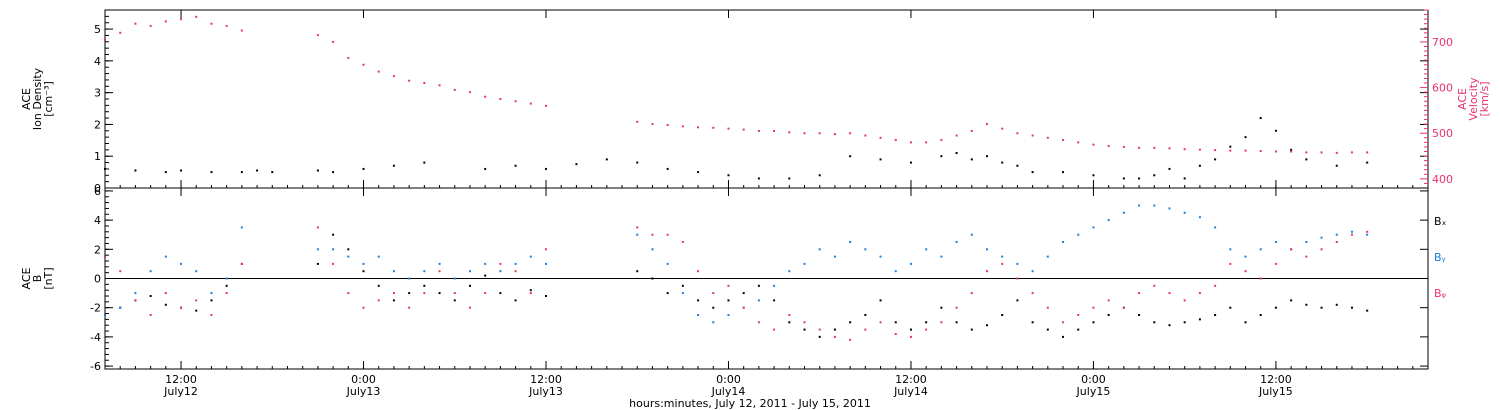 This screenshot has height=410, width=1500. Describe the element at coordinates (546, 379) in the screenshot. I see `x-tick-time: 12:00` at that location.